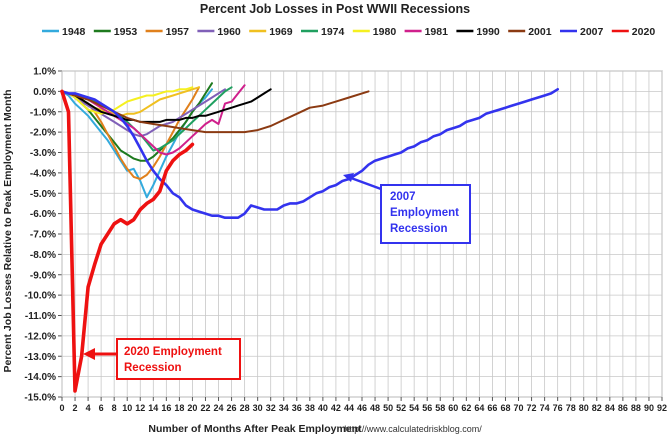  Describe the element at coordinates (644, 32) in the screenshot. I see `legend-label-2020: 2020` at that location.